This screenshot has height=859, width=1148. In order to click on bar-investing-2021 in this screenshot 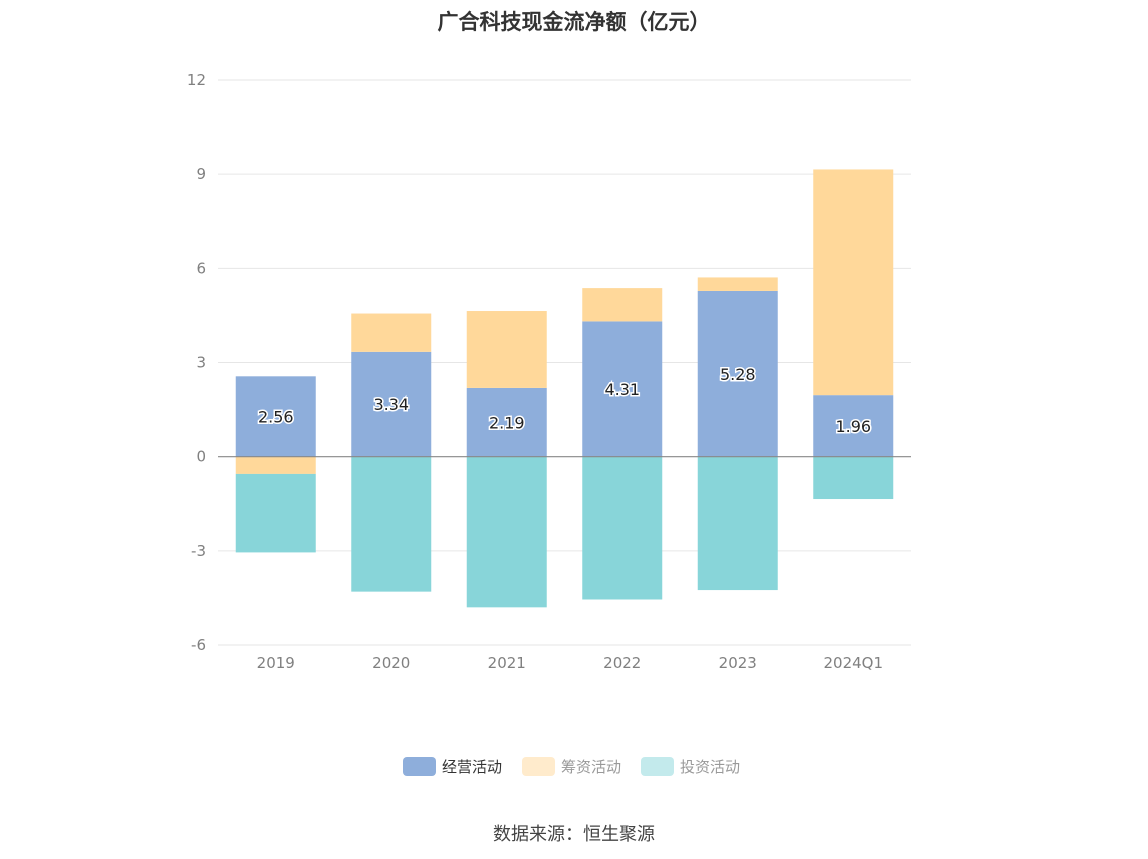, I will do `click(506, 532)`.